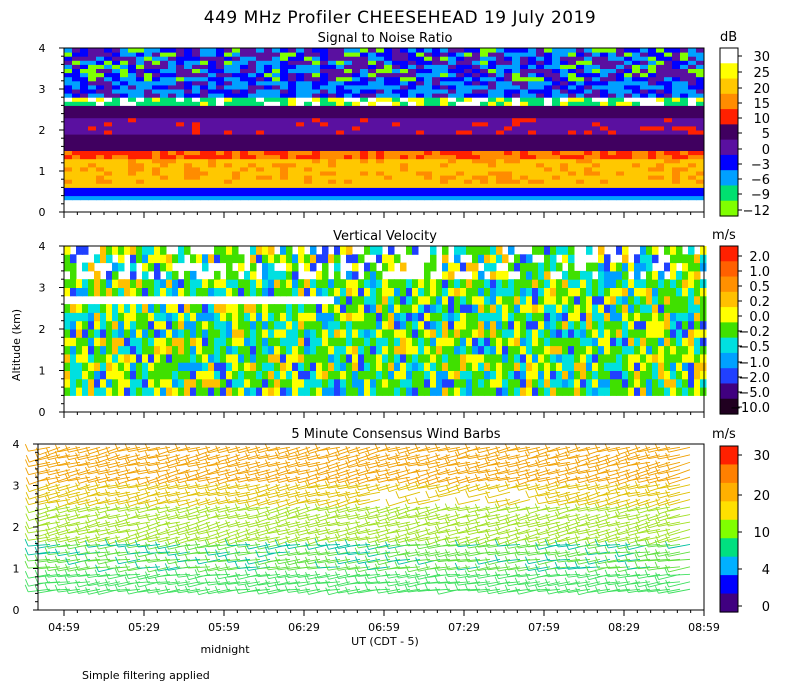 This screenshot has width=800, height=700. I want to click on vv-colorbar-unit: m/s, so click(724, 235).